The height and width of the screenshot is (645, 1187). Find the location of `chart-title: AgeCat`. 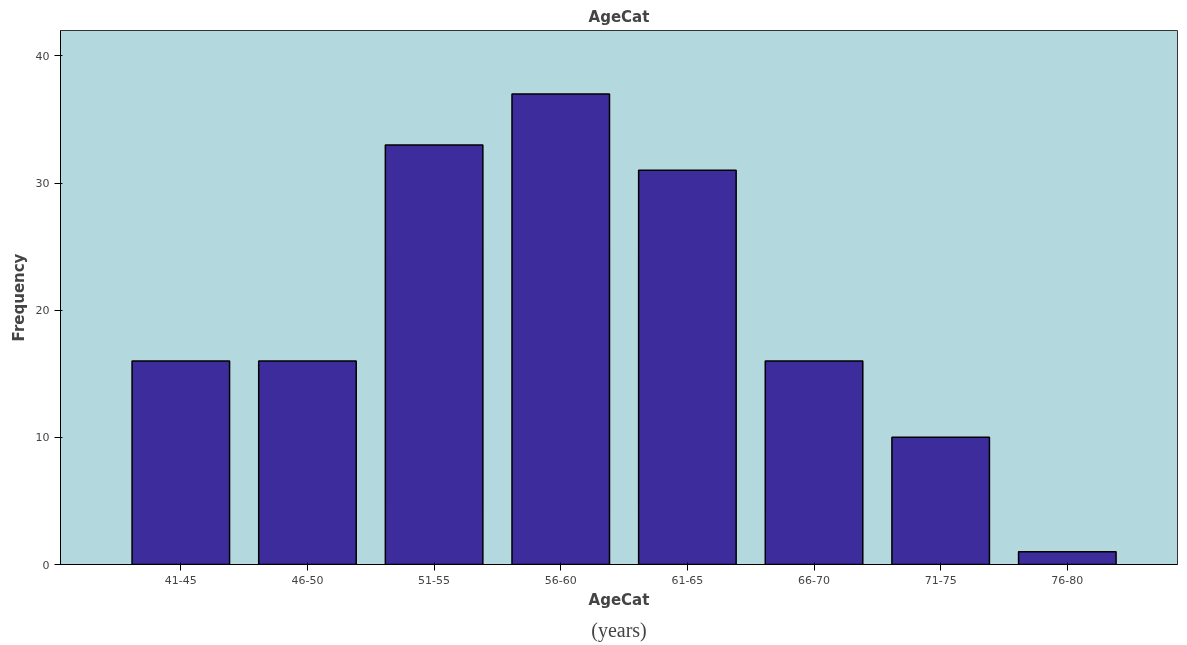

chart-title: AgeCat is located at coordinates (619, 16).